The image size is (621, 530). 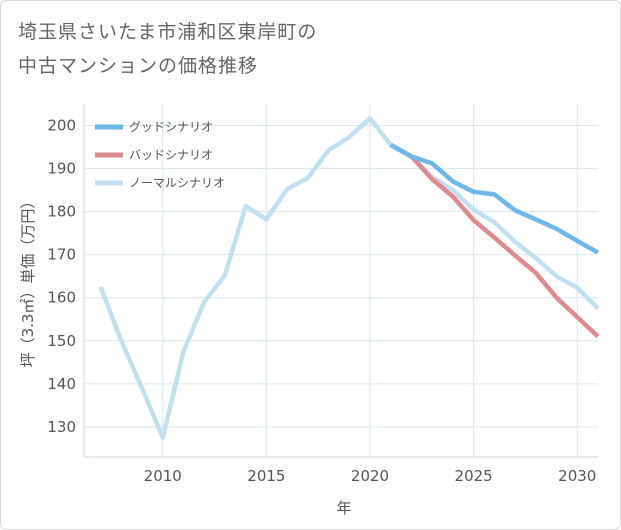 What do you see at coordinates (370, 476) in the screenshot?
I see `x-tick-label: 2020` at bounding box center [370, 476].